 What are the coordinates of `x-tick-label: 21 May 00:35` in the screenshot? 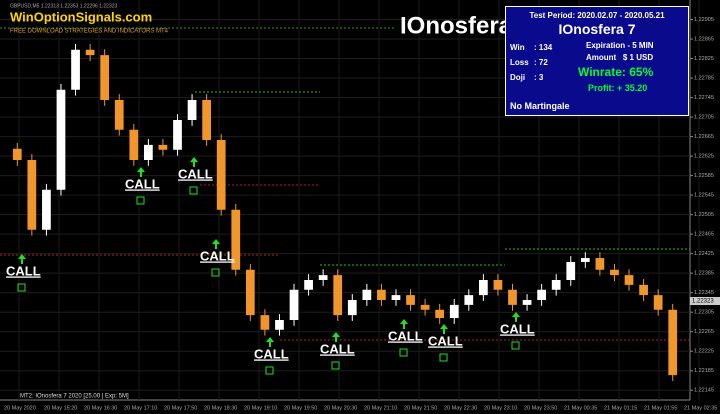 It's located at (580, 408).